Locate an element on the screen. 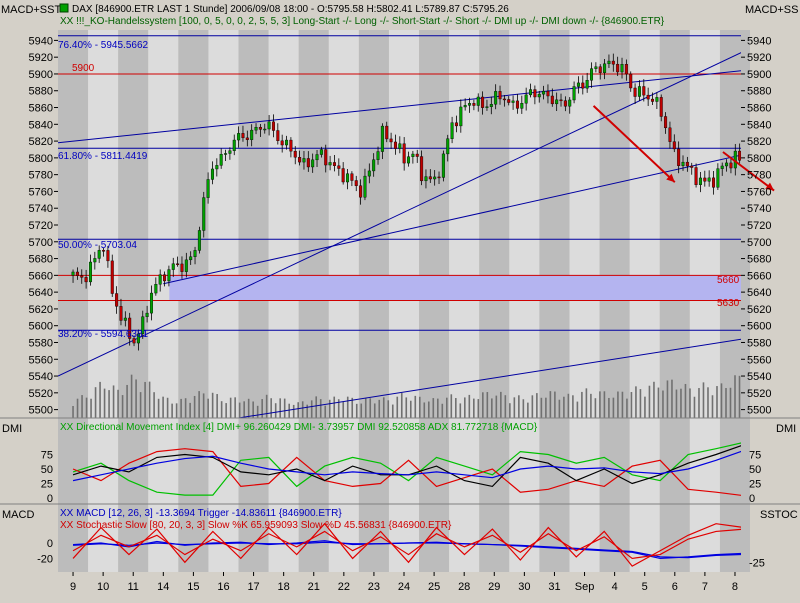 Image resolution: width=800 pixels, height=603 pixels. arrow-line is located at coordinates (748, 171).